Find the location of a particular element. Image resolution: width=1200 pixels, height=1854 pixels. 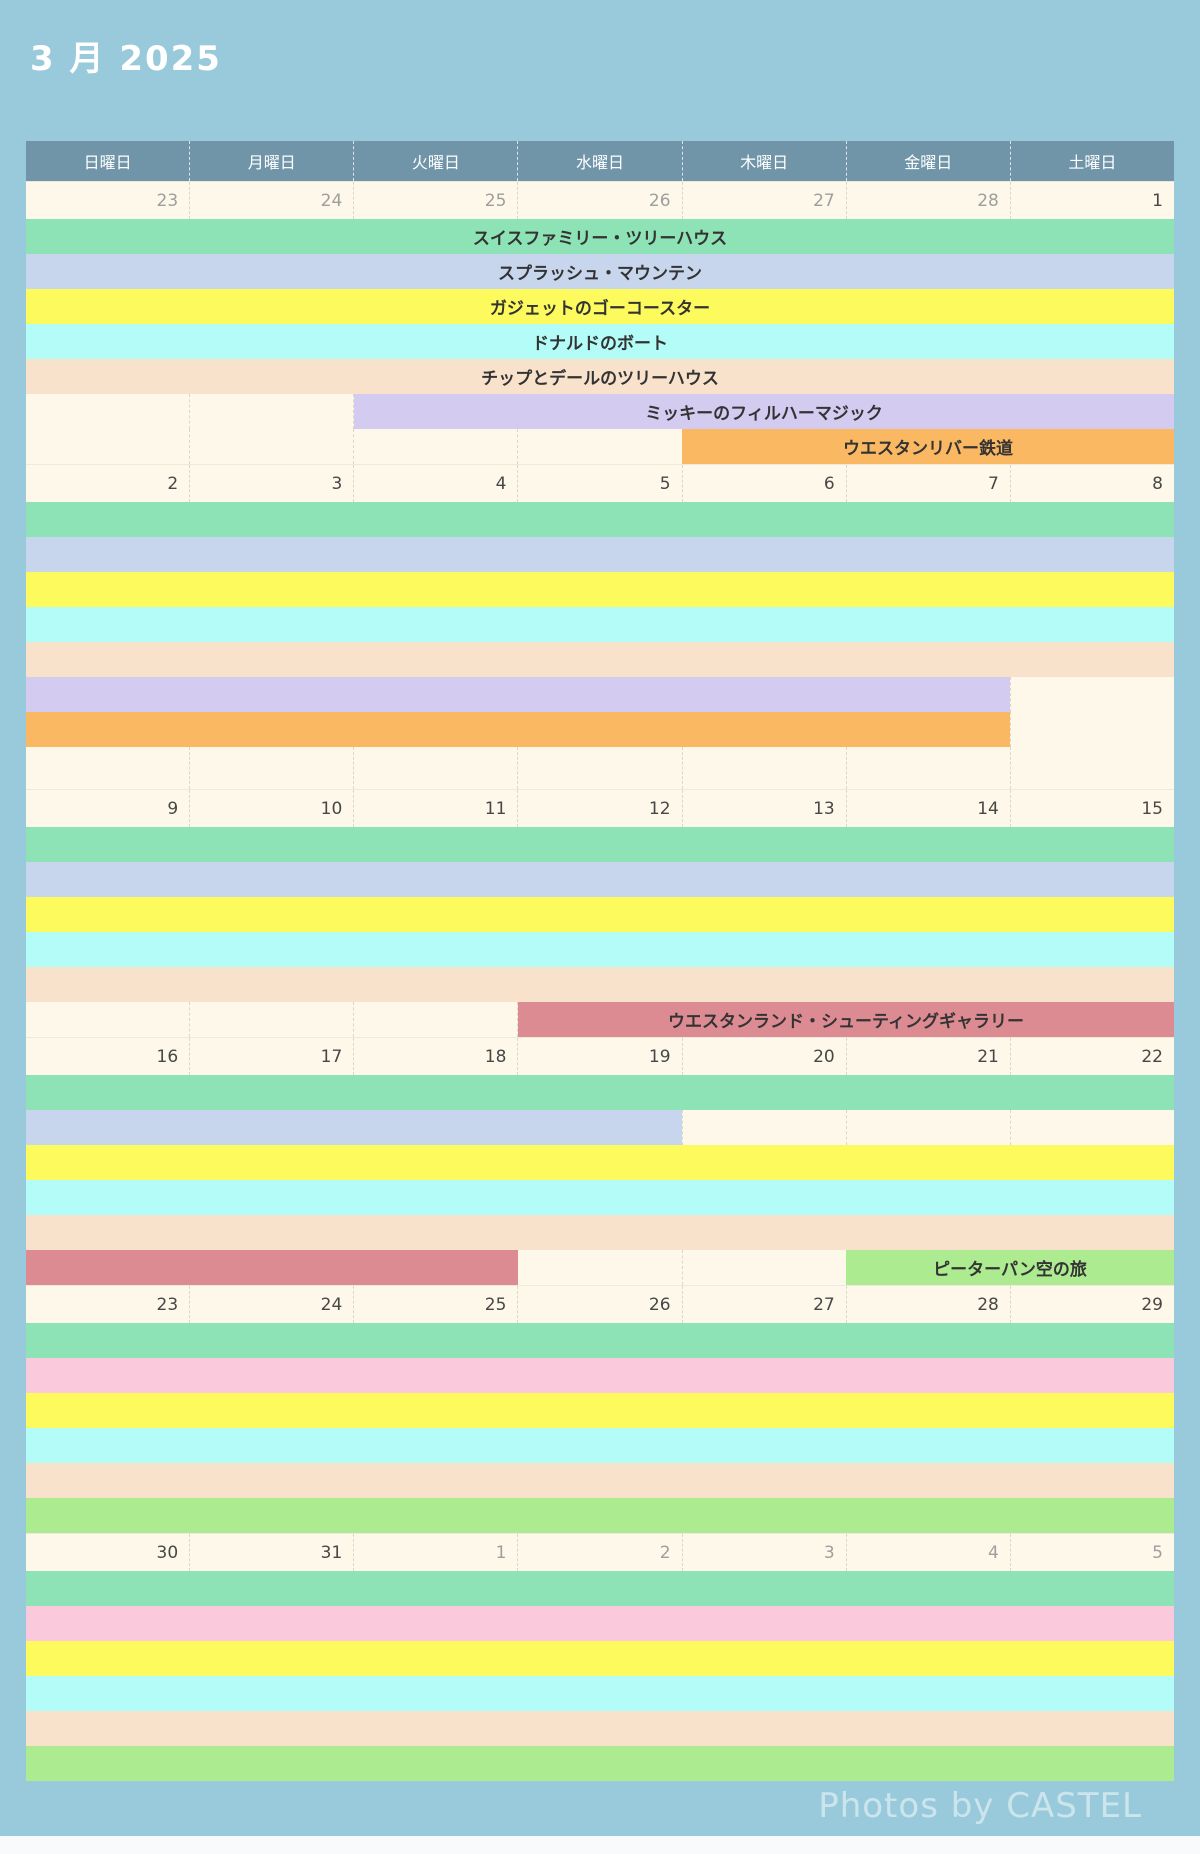

date-cell: 26 is located at coordinates (599, 1304).